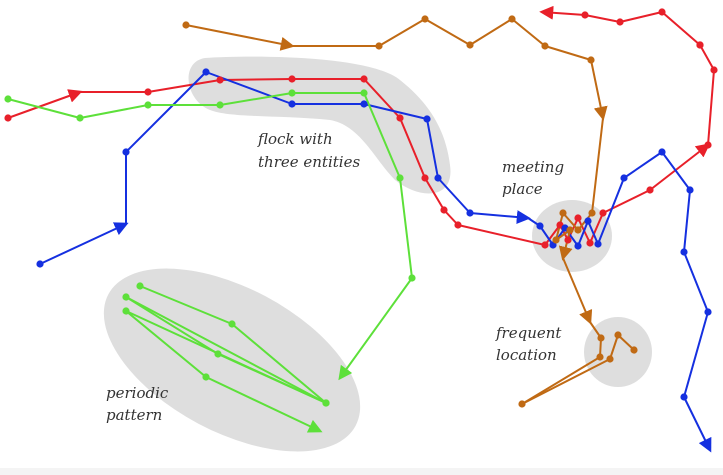  I want to click on flock-region, so click(319, 125).